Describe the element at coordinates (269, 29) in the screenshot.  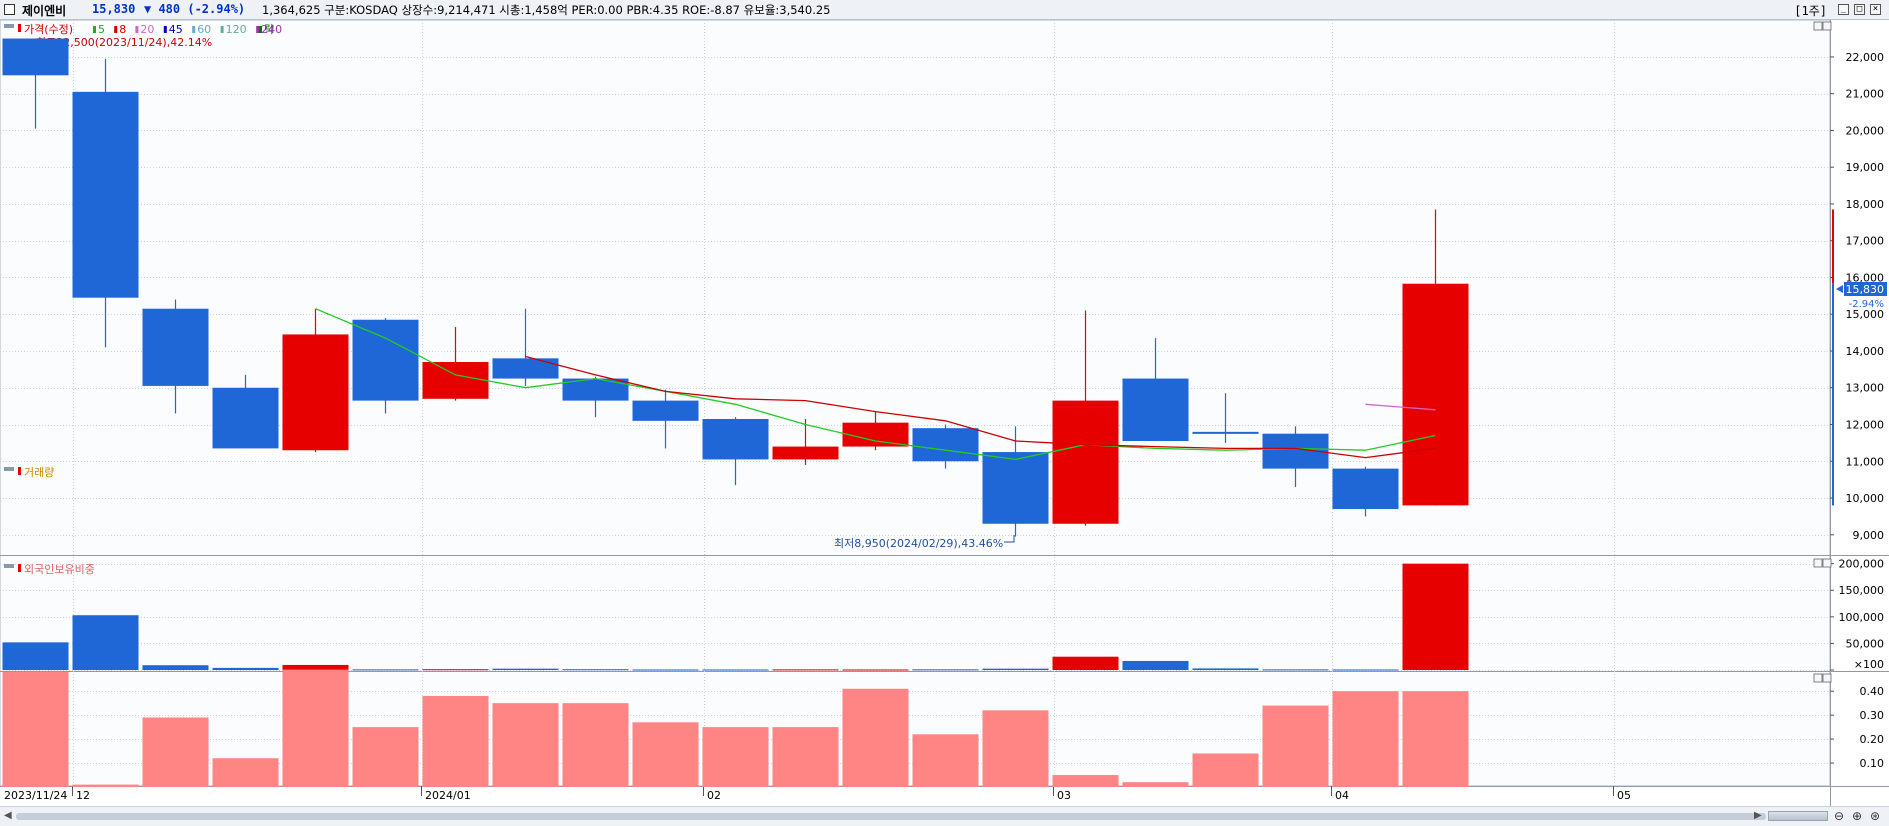
I see `lock-legend-label: 락` at that location.